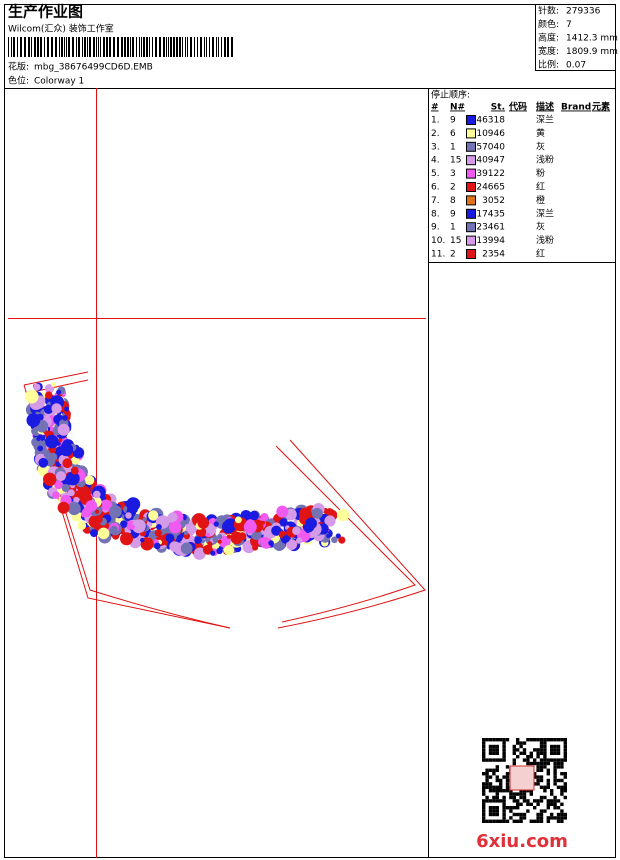 Image resolution: width=620 pixels, height=860 pixels. Describe the element at coordinates (540, 146) in the screenshot. I see `row-description: 灰` at that location.